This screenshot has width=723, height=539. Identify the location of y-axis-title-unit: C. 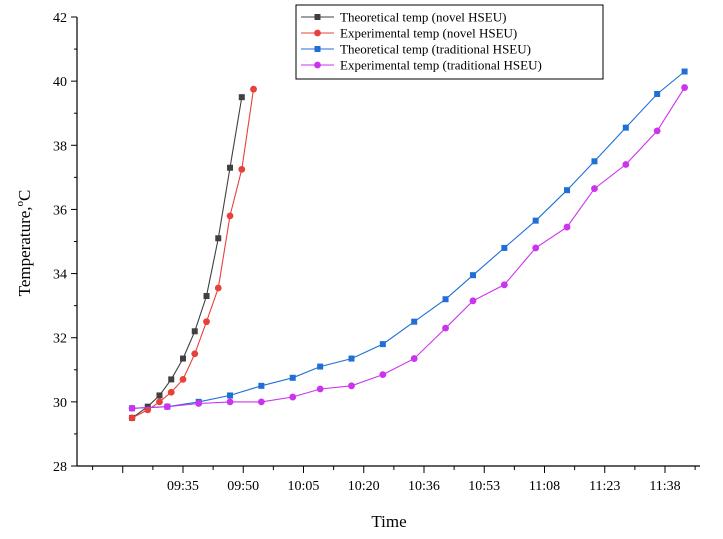
(24, 195).